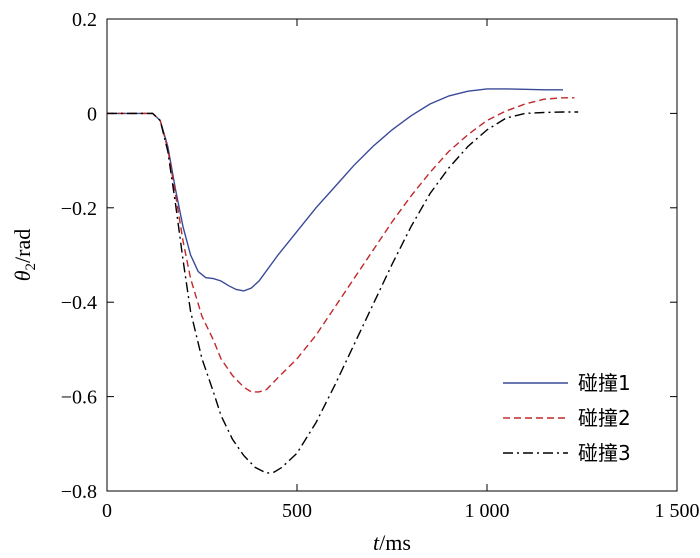 The image size is (700, 558). What do you see at coordinates (376, 542) in the screenshot?
I see `x-axis-var: t` at bounding box center [376, 542].